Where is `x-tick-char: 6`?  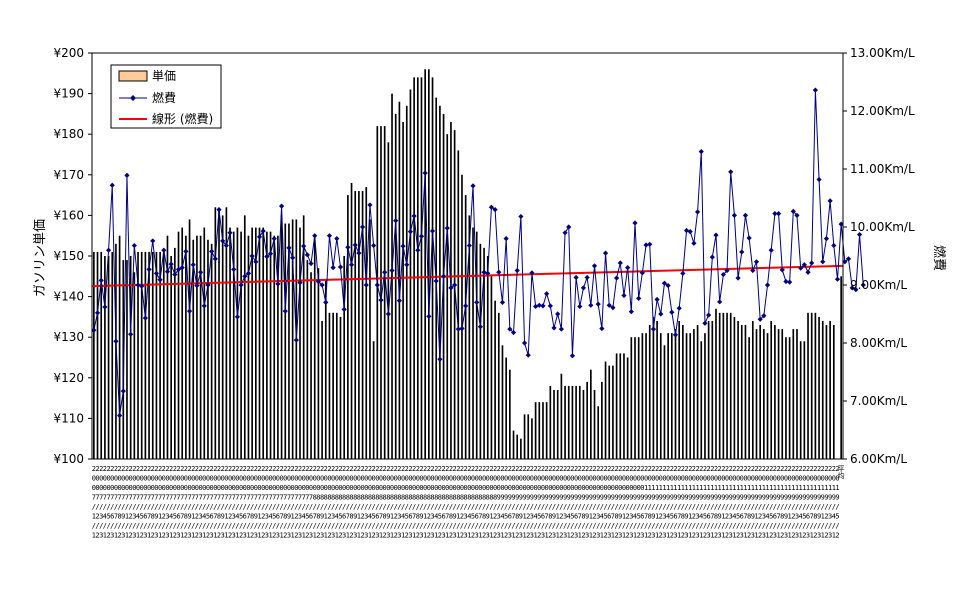 x-tick-char: 6 is located at coordinates (311, 517).